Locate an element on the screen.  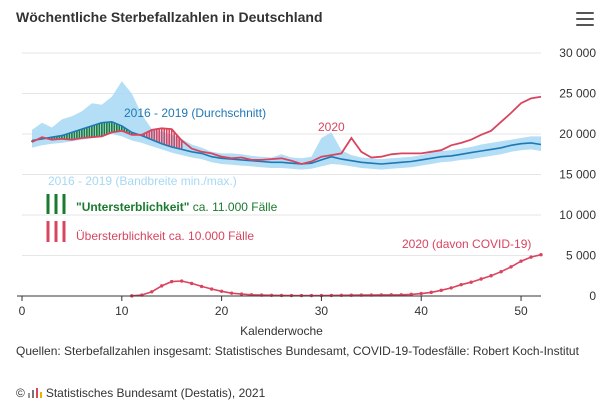
y-tick-label: 0 is located at coordinates (592, 296).